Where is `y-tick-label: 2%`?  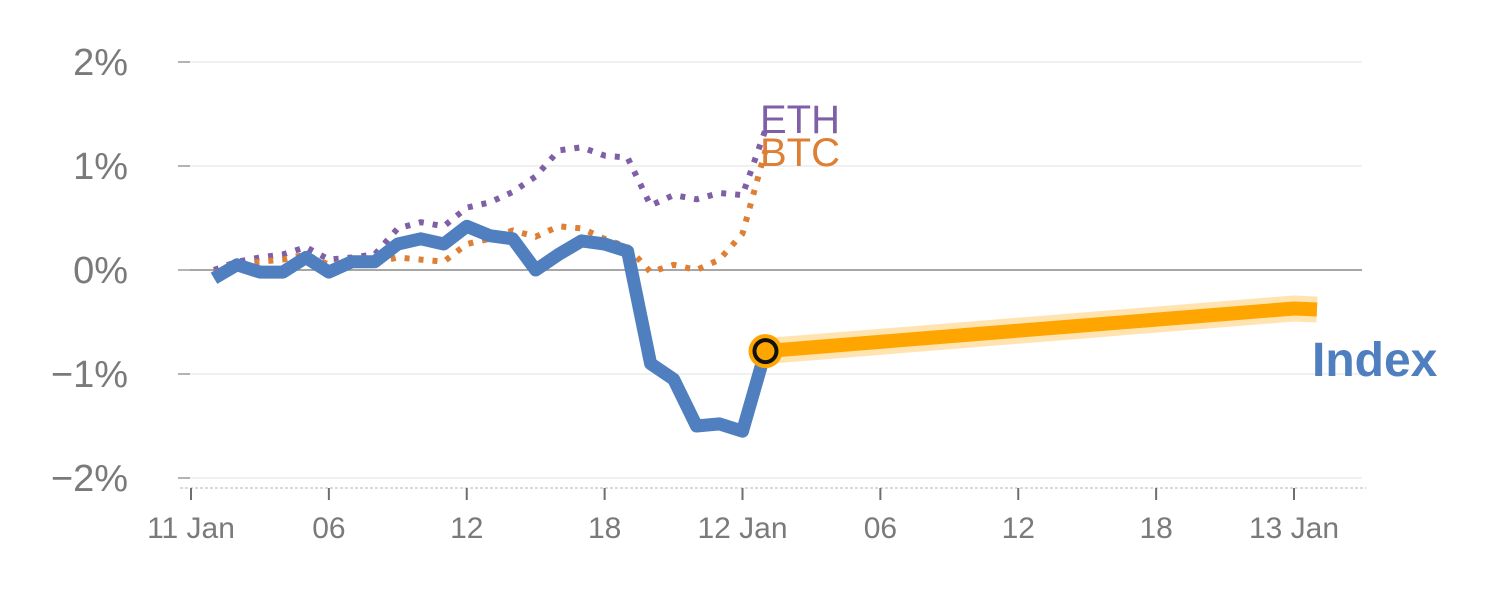 y-tick-label: 2% is located at coordinates (100, 63).